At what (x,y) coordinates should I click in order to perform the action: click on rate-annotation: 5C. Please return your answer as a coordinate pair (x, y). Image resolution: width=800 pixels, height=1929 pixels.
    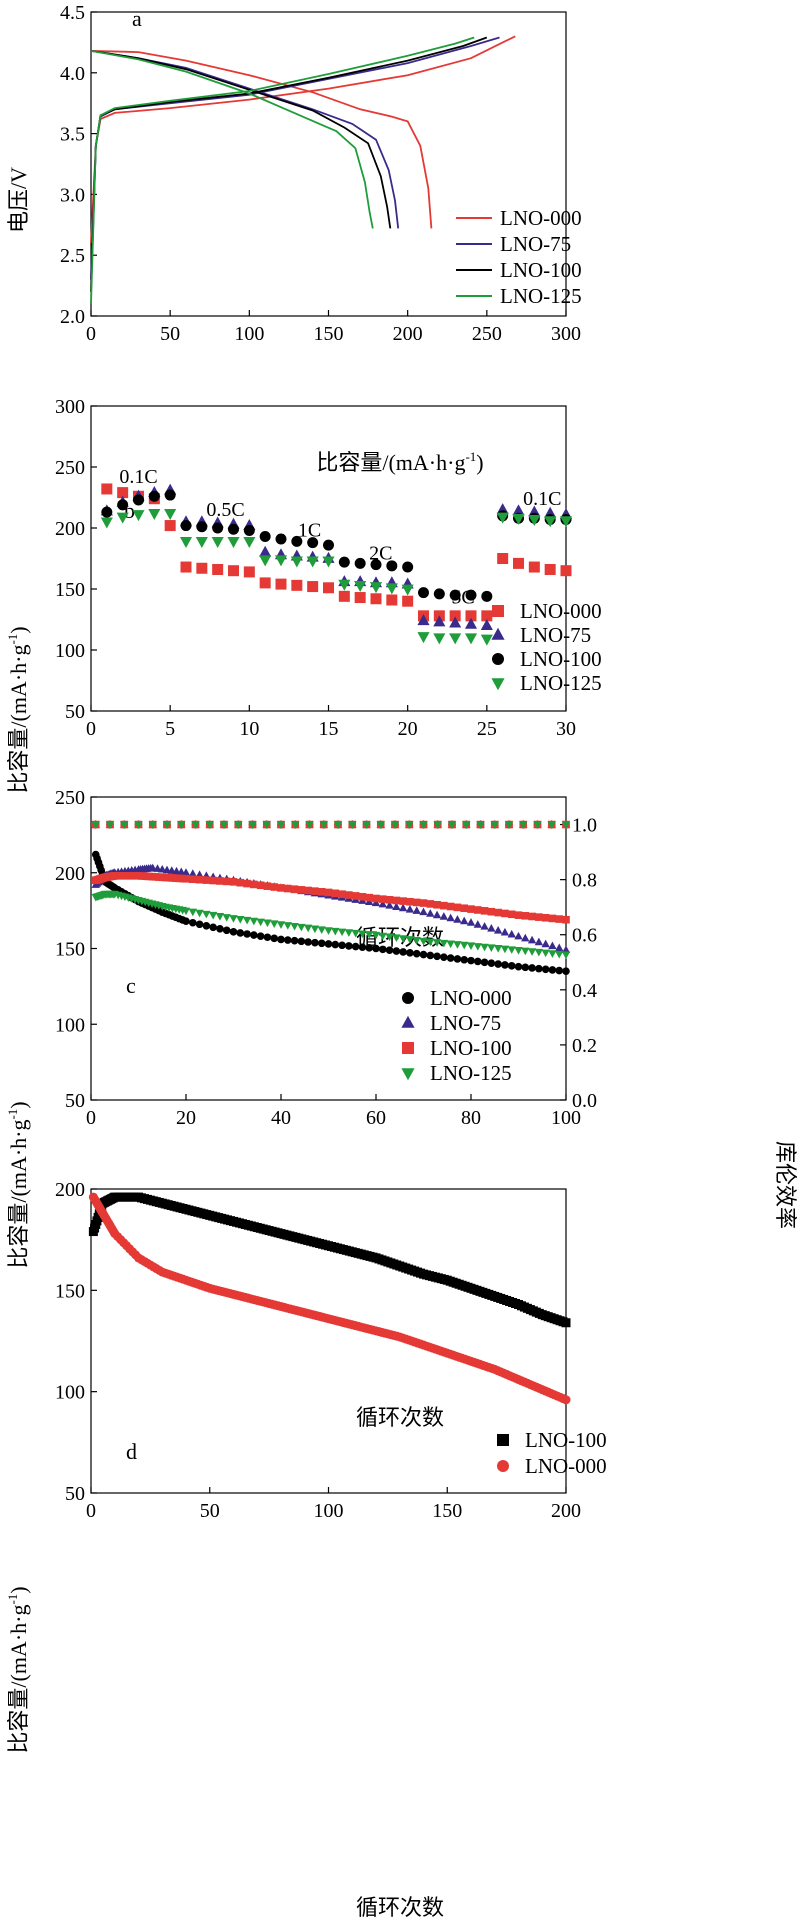
    Looking at the image, I should click on (462, 598).